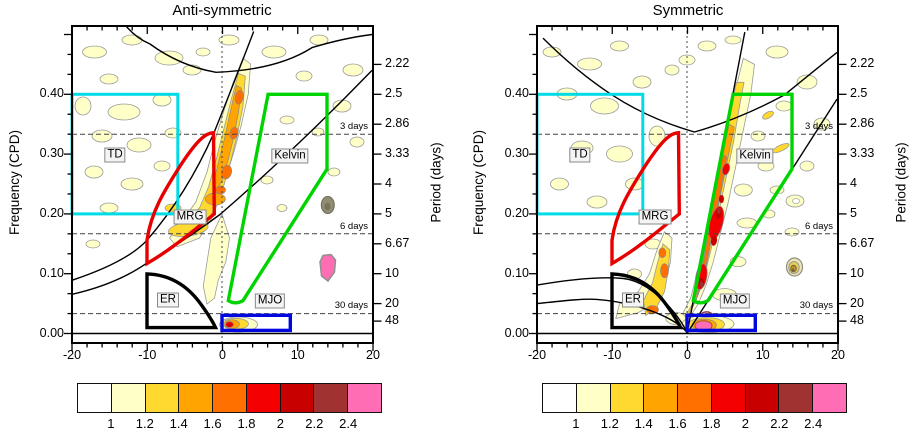 The image size is (917, 434). I want to click on colorbar-tick-label: 1.8, so click(711, 423).